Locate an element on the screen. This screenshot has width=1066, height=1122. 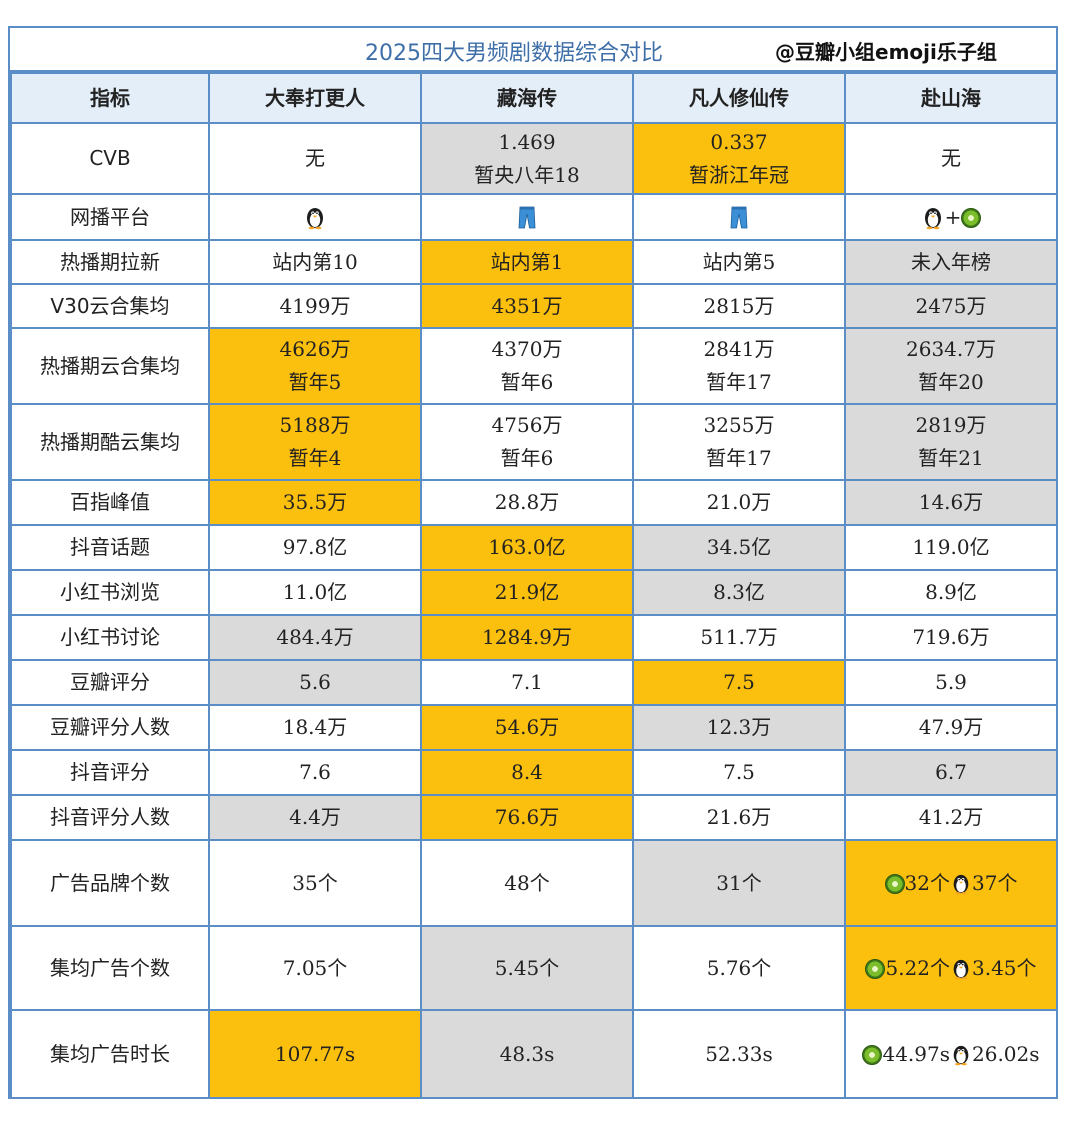
cell-value: 4756万 is located at coordinates (527, 425).